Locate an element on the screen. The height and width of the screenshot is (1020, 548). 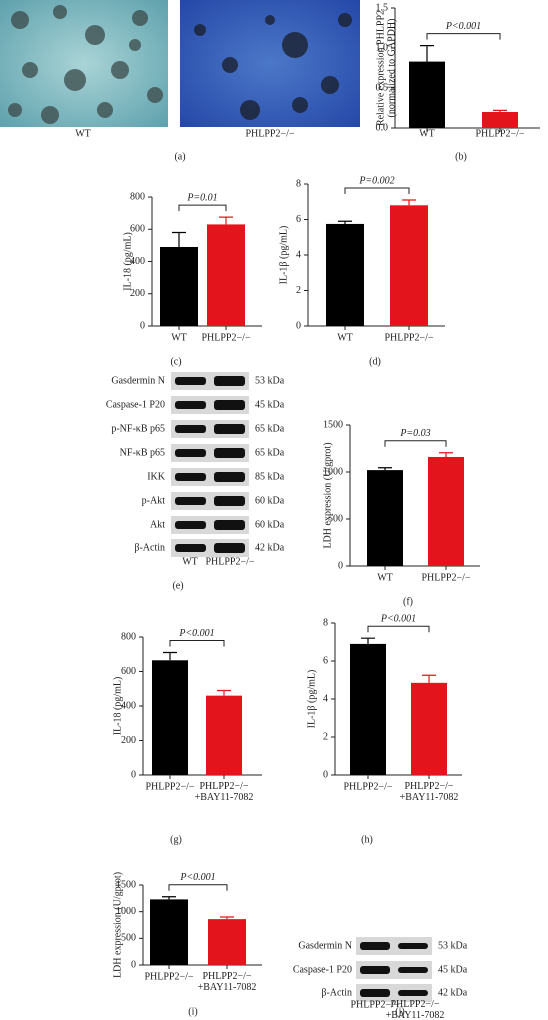
image-label: WT is located at coordinates (83, 133).